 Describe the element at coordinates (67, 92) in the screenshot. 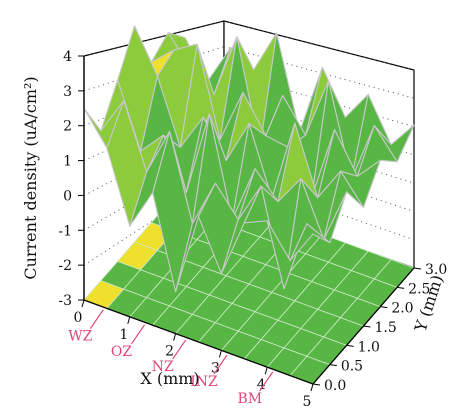

I see `z-tick-label: 3` at that location.